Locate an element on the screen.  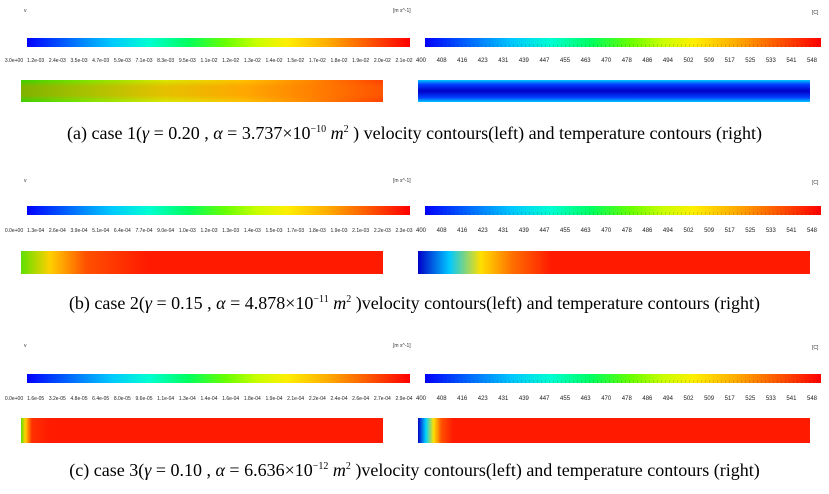
temperature-colorbar is located at coordinates (623, 42).